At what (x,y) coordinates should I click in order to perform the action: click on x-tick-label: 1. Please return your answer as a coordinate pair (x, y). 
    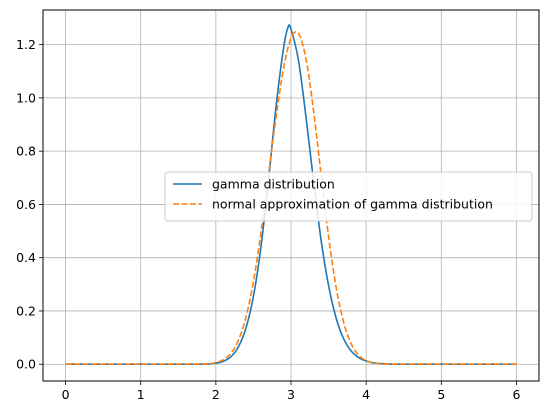
    Looking at the image, I should click on (141, 394).